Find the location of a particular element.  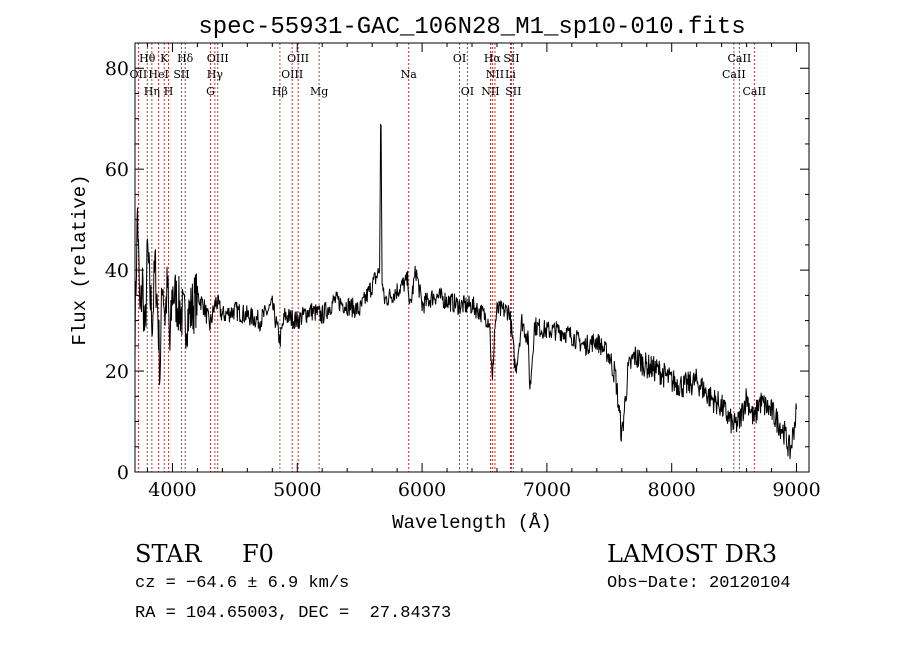

spectral-line-label: Hβ is located at coordinates (280, 91).